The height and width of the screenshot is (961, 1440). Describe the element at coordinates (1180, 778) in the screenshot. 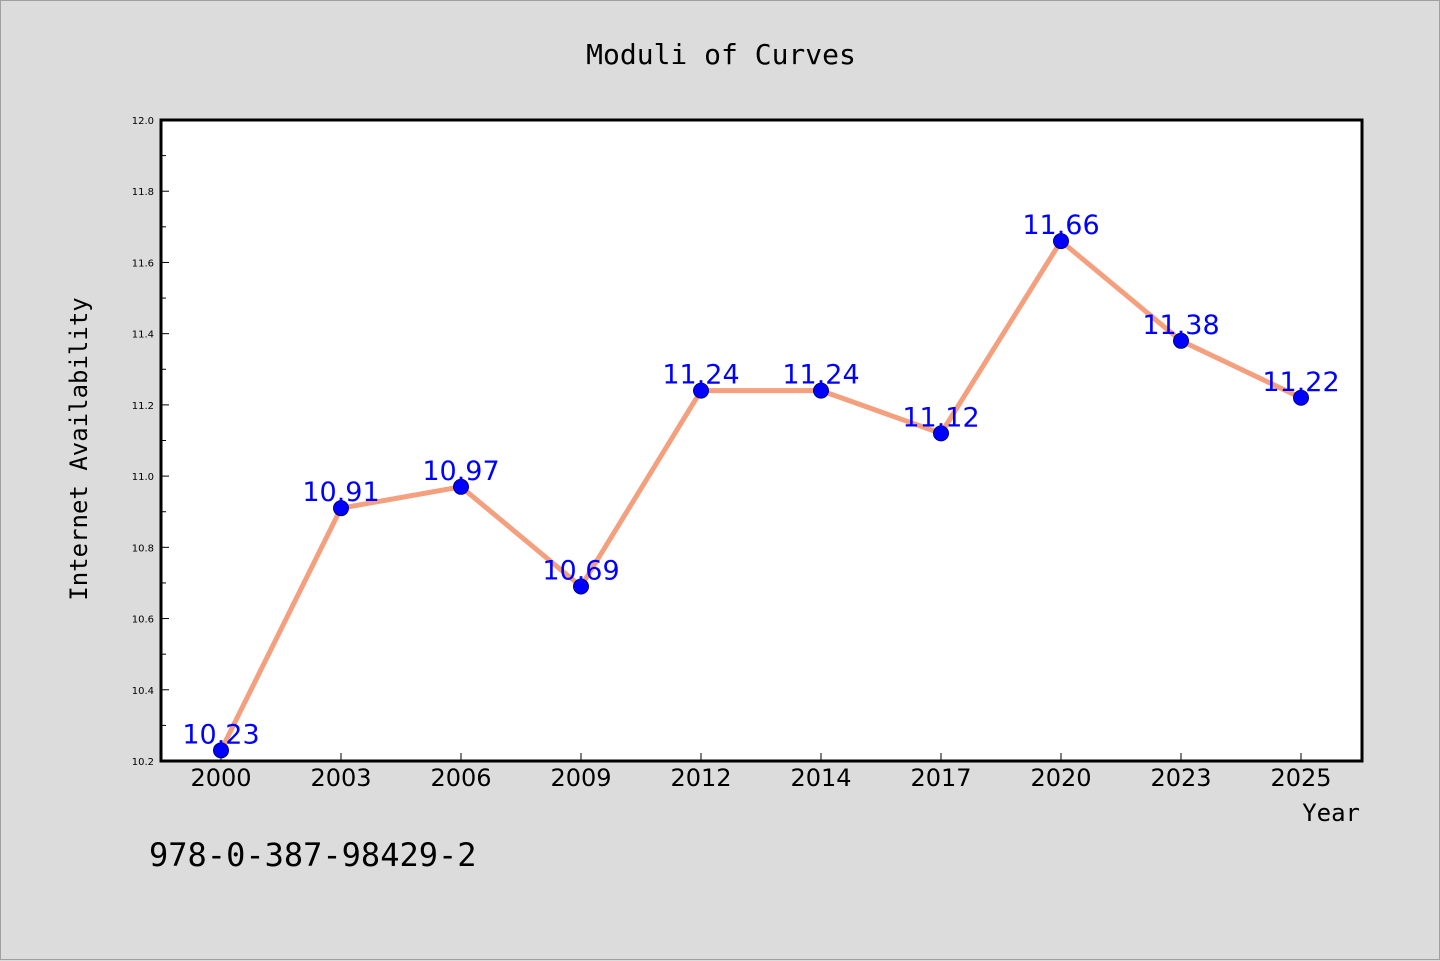

I see `x-tick-label: 2023` at that location.